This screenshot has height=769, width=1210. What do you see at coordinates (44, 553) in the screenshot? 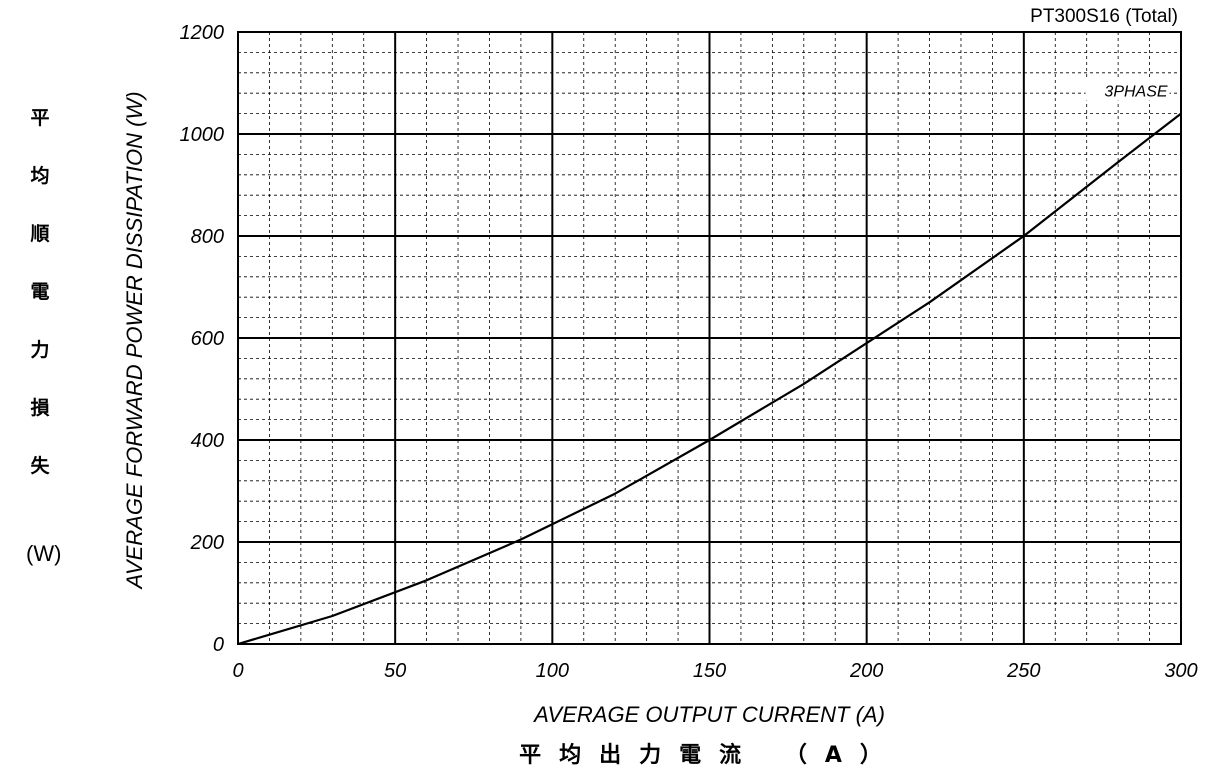
I see `y-label-jp-unit: (W)` at bounding box center [44, 553].